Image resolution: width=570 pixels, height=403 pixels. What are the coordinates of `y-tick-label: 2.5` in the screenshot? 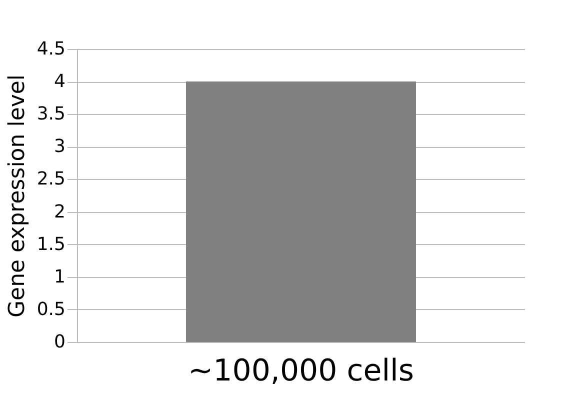 It's located at (51, 179).